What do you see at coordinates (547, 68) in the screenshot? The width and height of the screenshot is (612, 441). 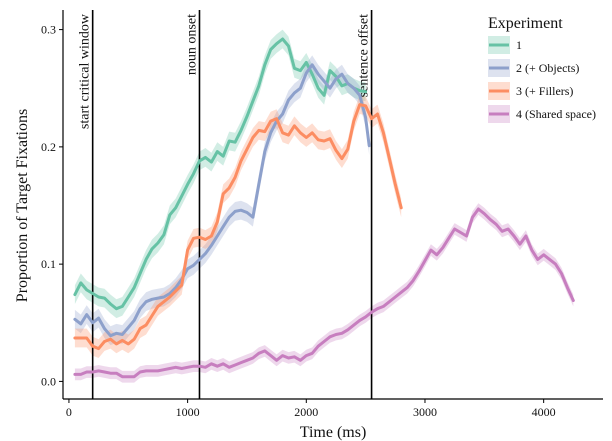 I see `legend-label-2: 2 (+ Objects)` at bounding box center [547, 68].